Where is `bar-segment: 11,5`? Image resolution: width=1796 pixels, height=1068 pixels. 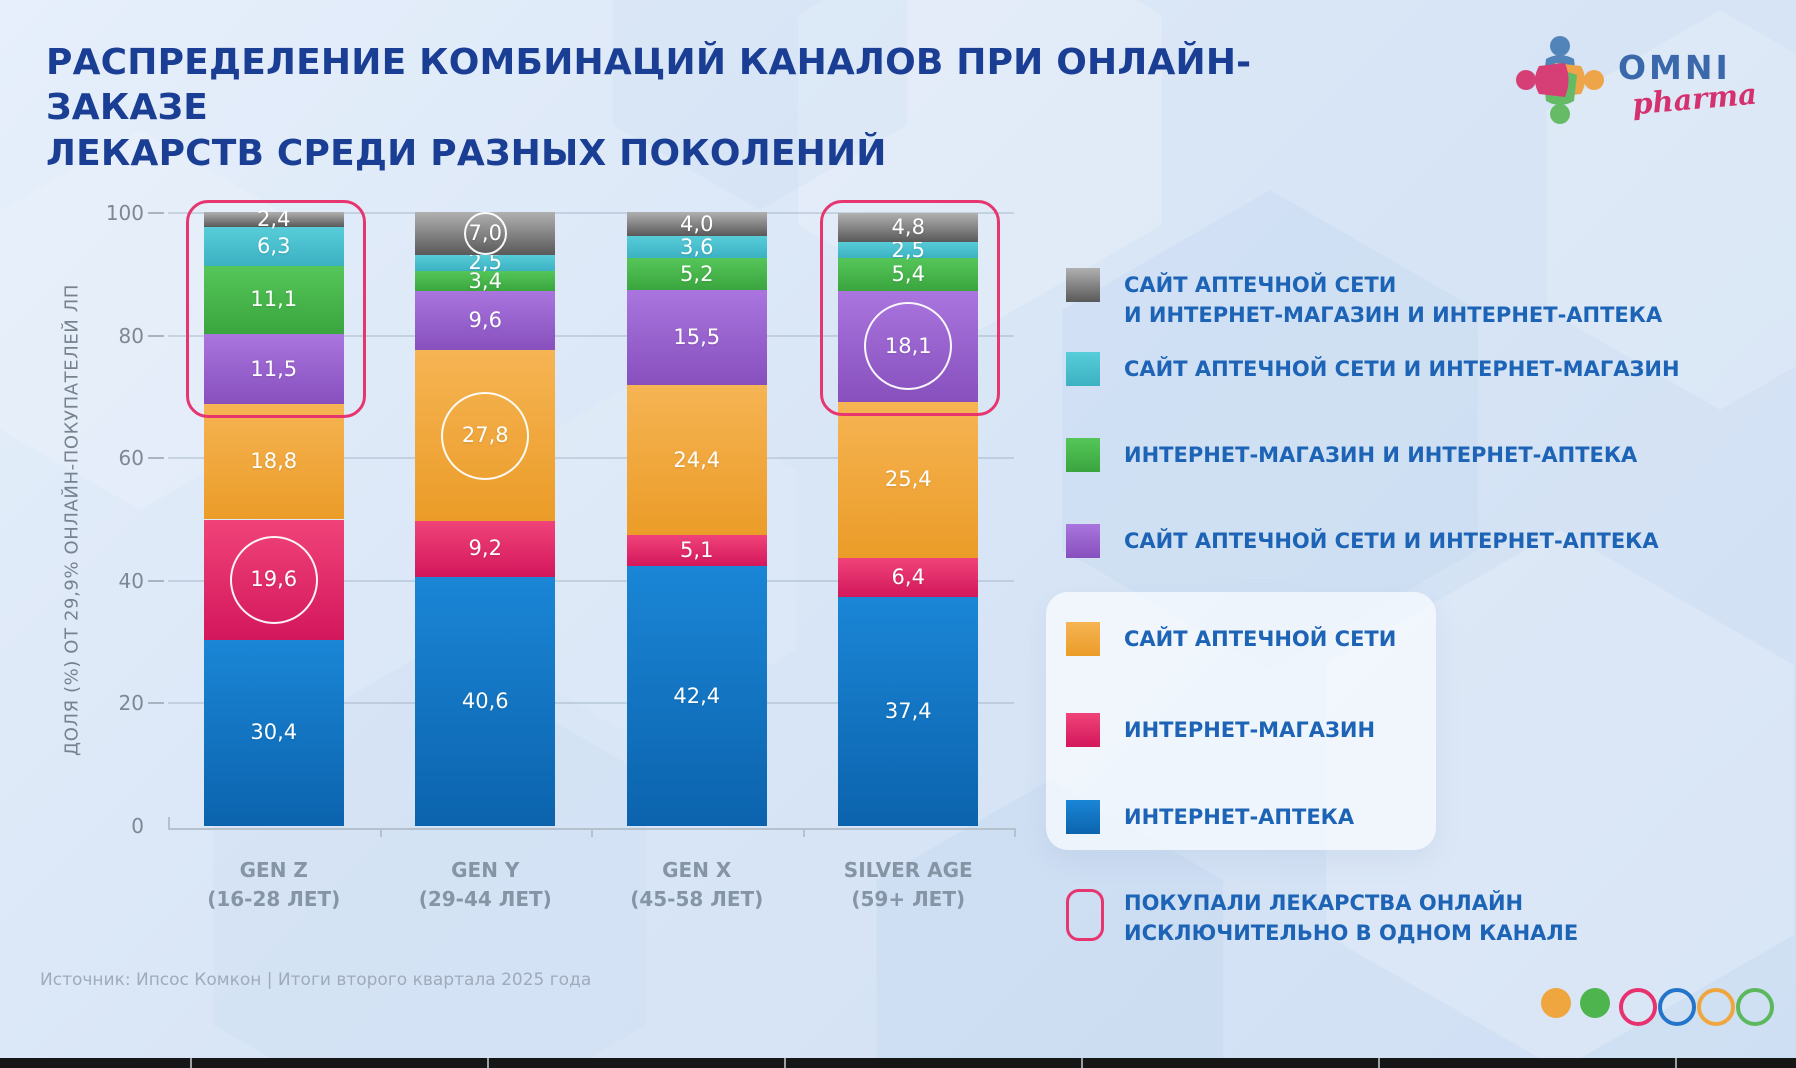 bar-segment: 11,5 is located at coordinates (273, 369).